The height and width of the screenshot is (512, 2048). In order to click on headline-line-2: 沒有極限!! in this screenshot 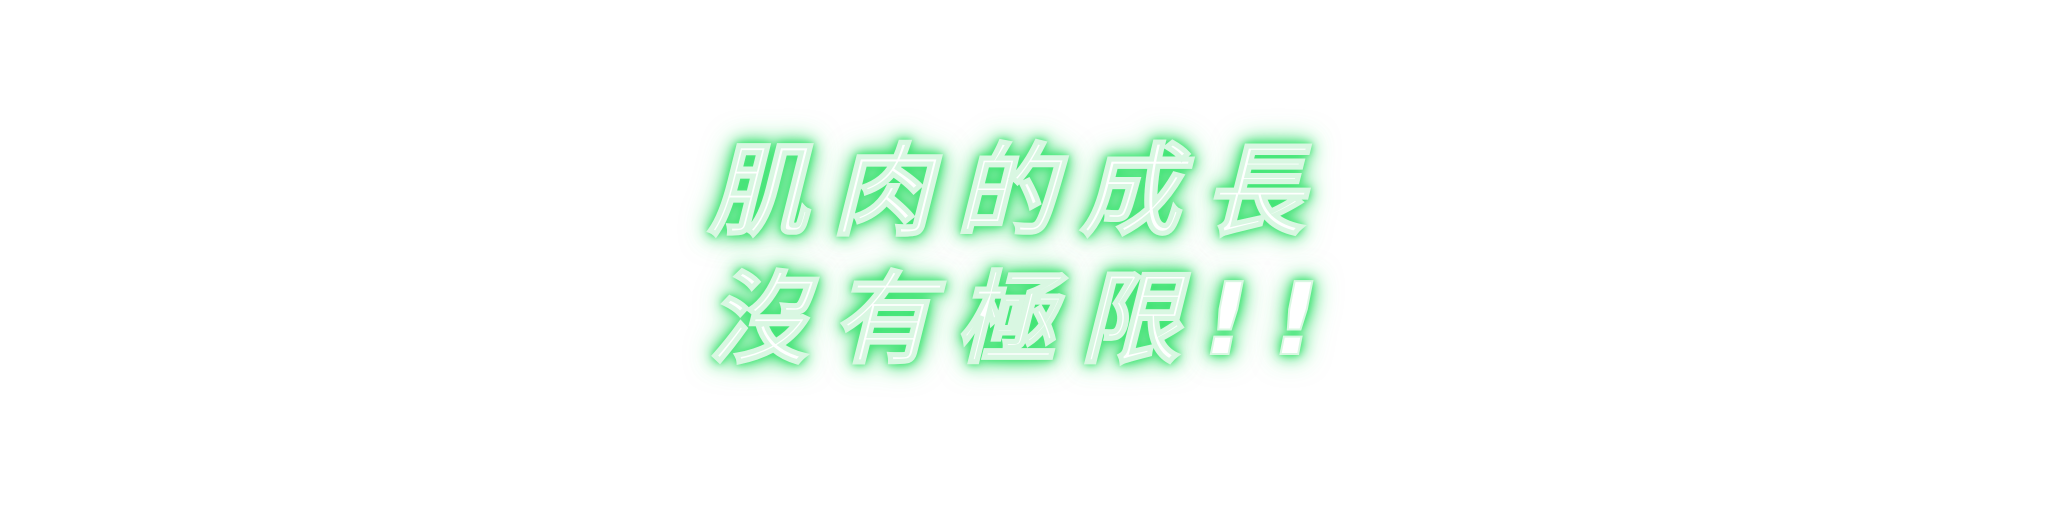, I will do `click(1025, 319)`.